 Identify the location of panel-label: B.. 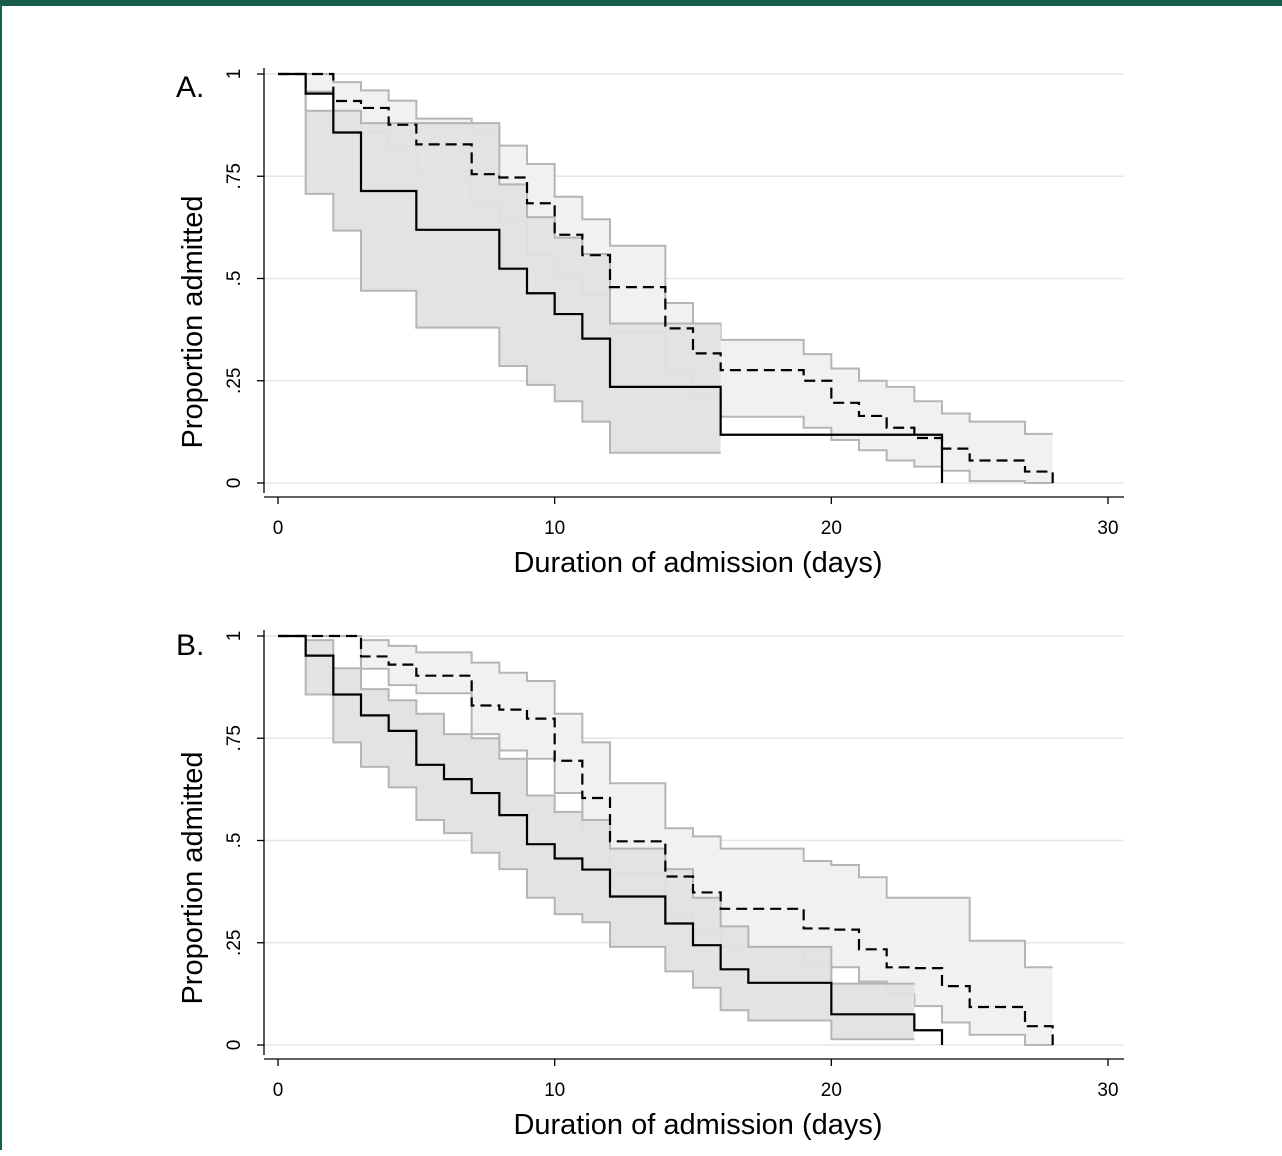
(190, 645).